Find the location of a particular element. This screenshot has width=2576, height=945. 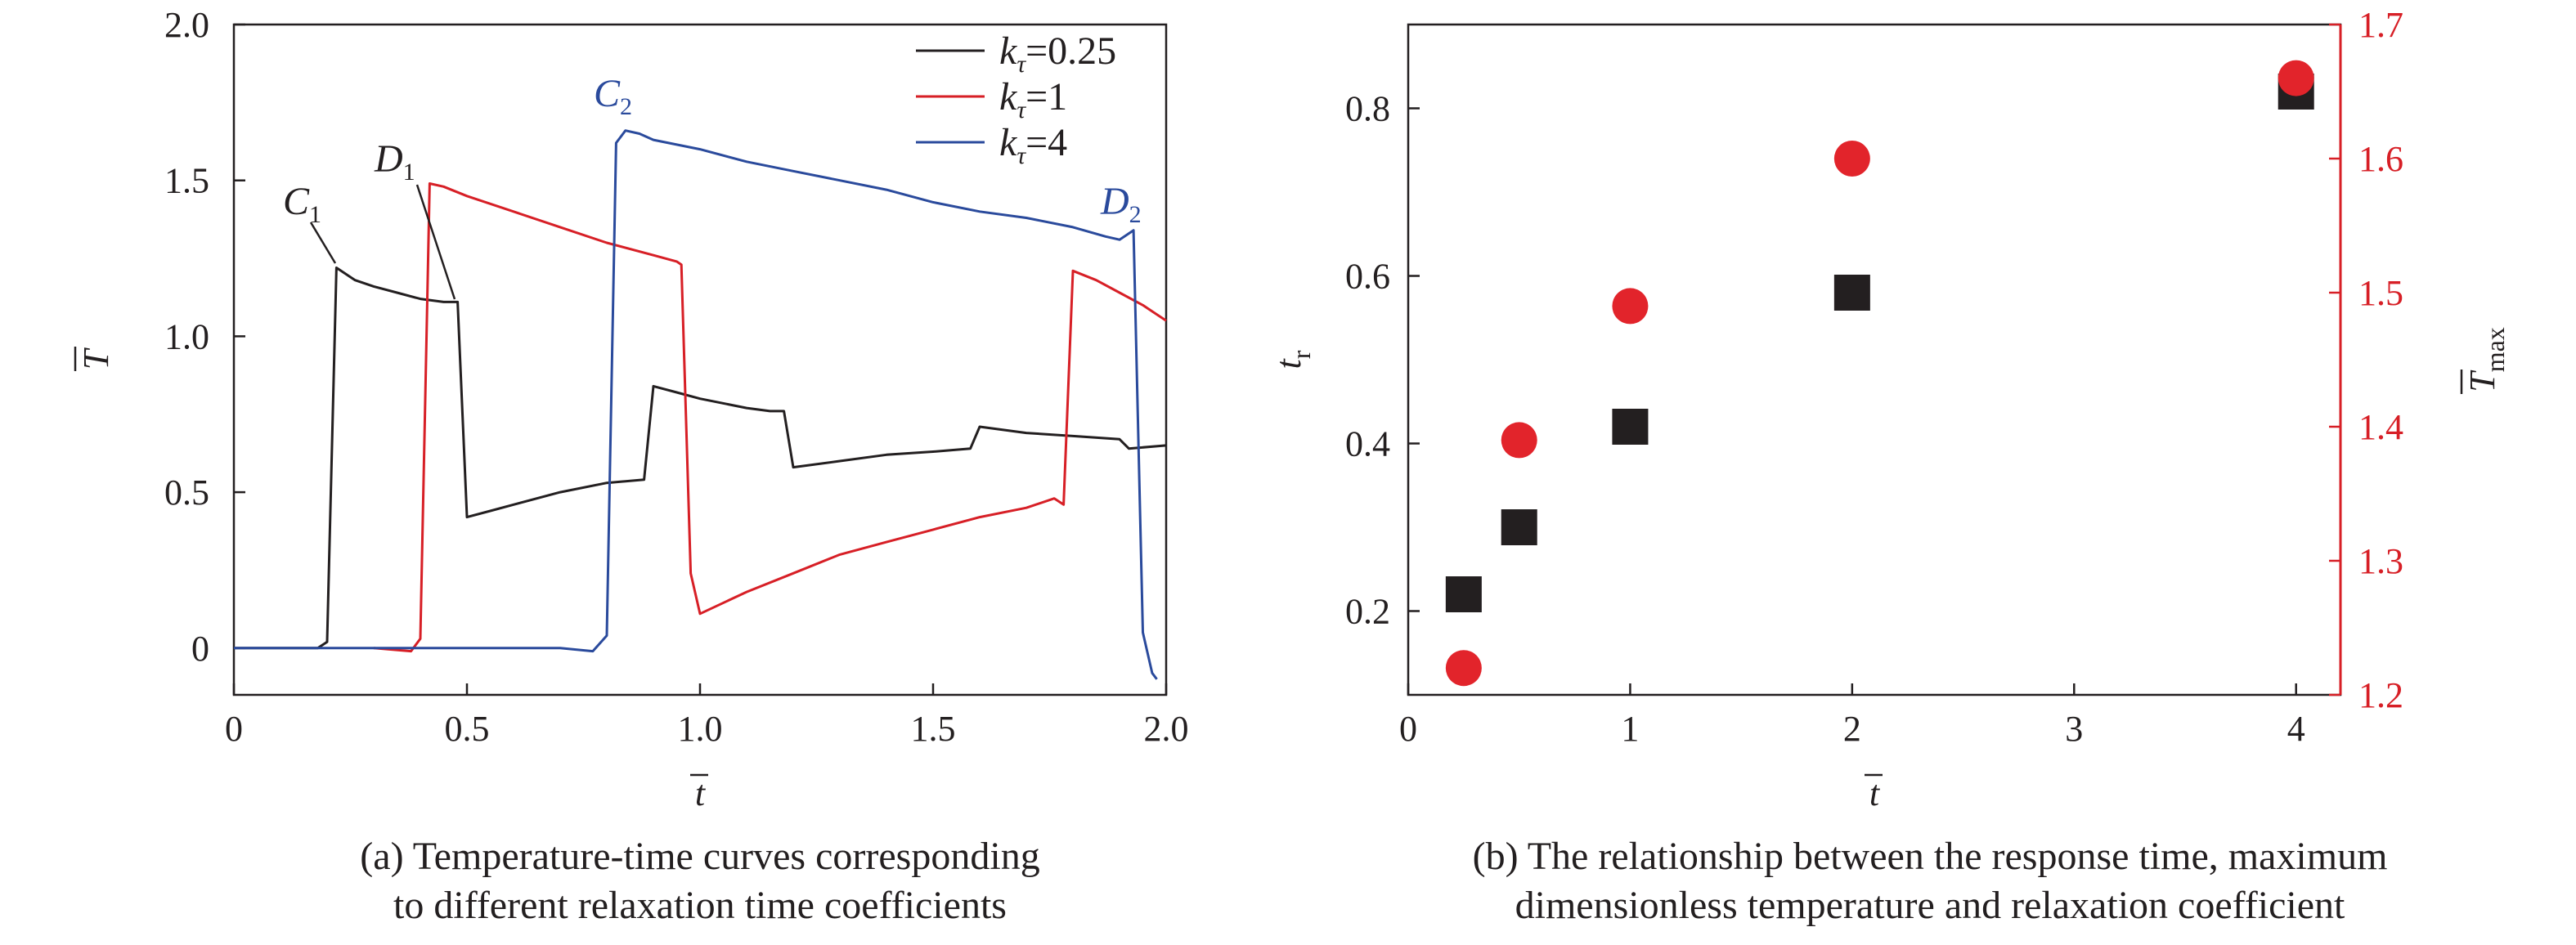

chart-a-y-axis-label: T is located at coordinates (95, 359).